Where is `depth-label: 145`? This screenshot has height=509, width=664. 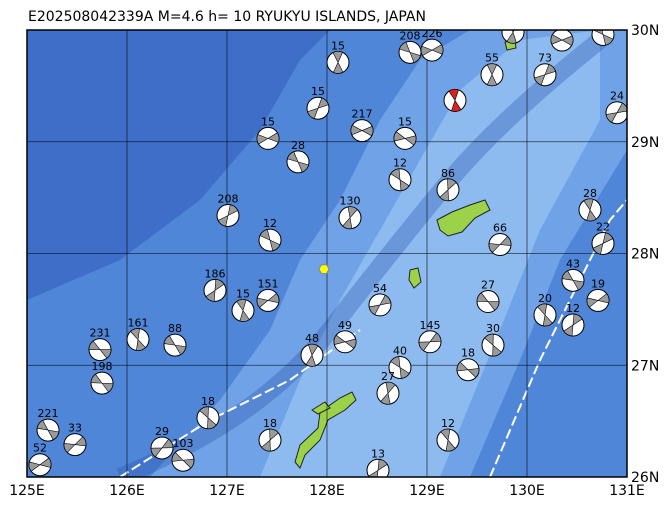 depth-label: 145 is located at coordinates (430, 325).